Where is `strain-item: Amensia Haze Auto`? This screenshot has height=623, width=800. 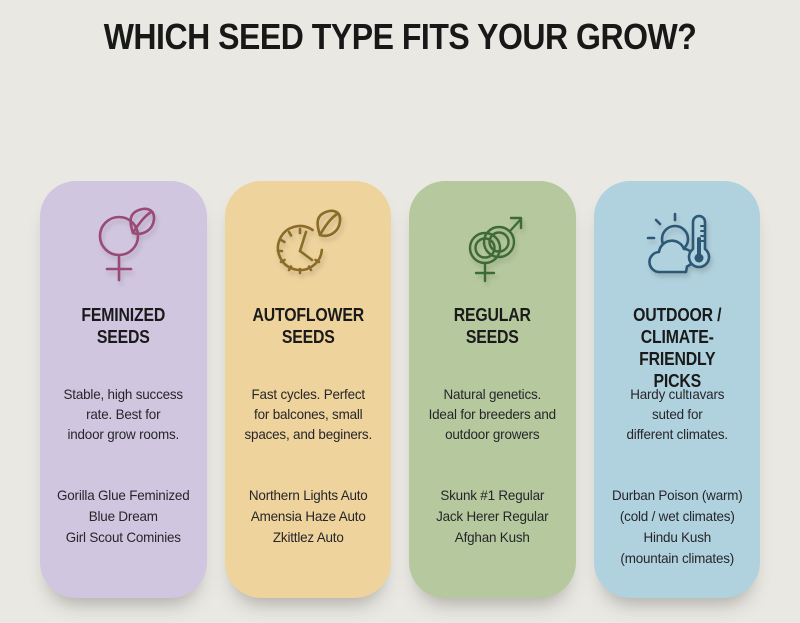 strain-item: Amensia Haze Auto is located at coordinates (308, 516).